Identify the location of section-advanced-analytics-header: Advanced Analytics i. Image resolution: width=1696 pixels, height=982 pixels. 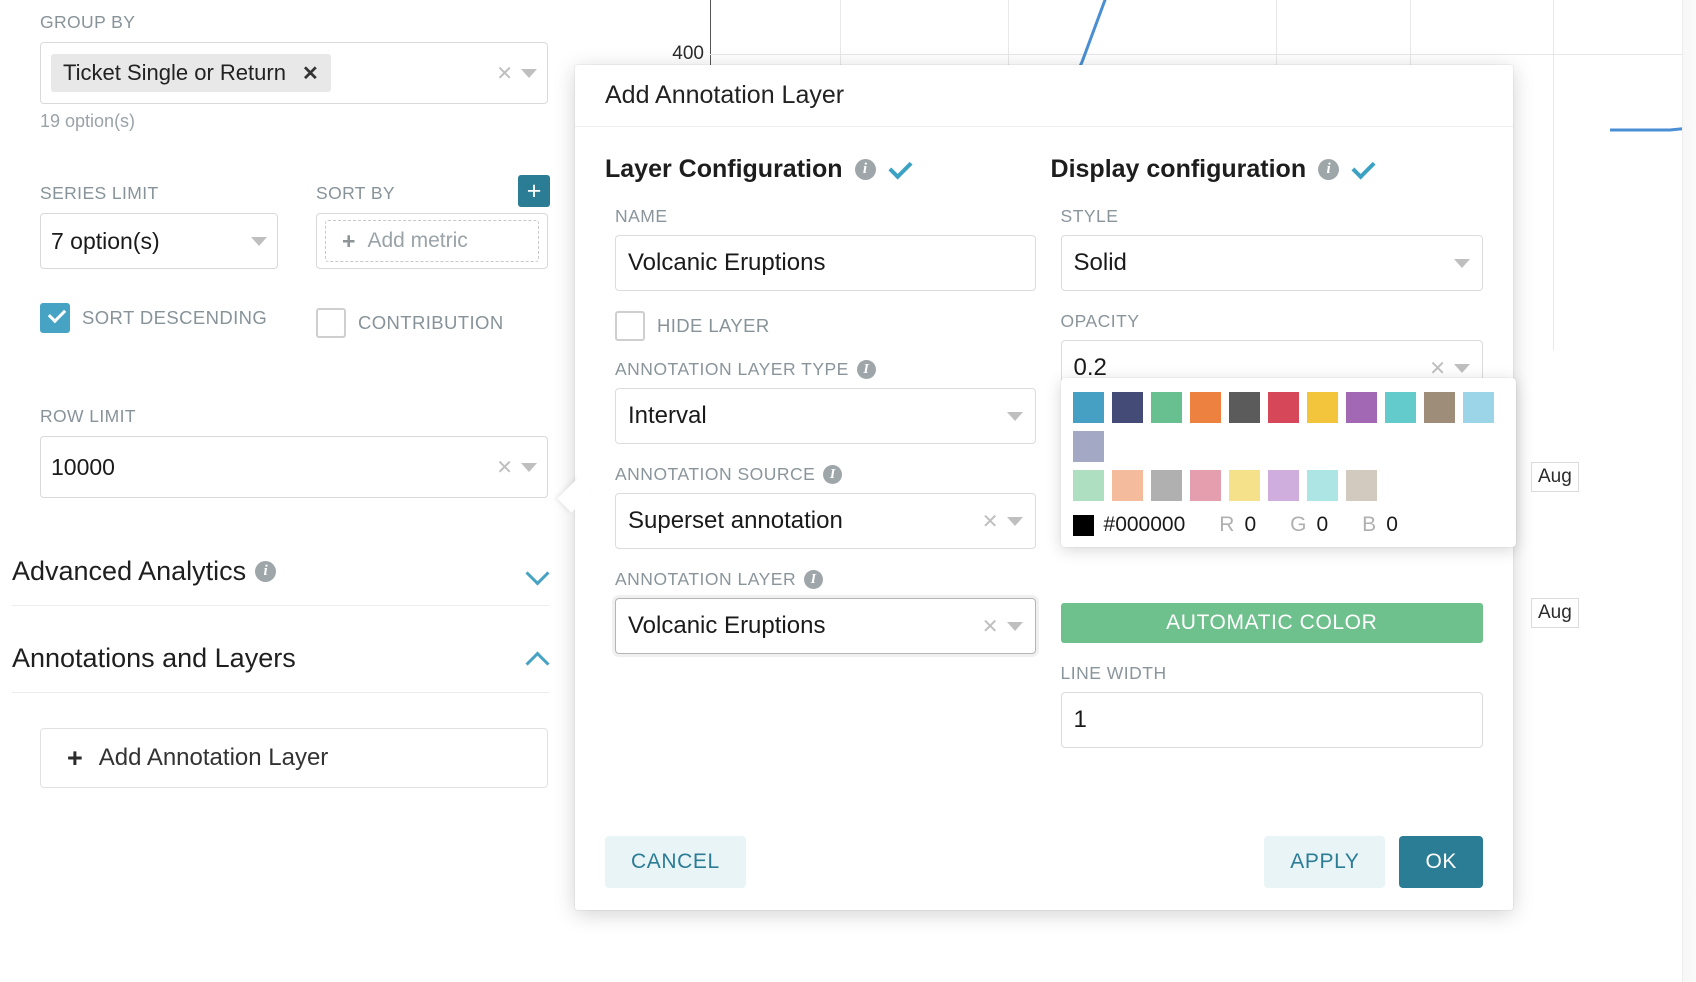
(280, 580).